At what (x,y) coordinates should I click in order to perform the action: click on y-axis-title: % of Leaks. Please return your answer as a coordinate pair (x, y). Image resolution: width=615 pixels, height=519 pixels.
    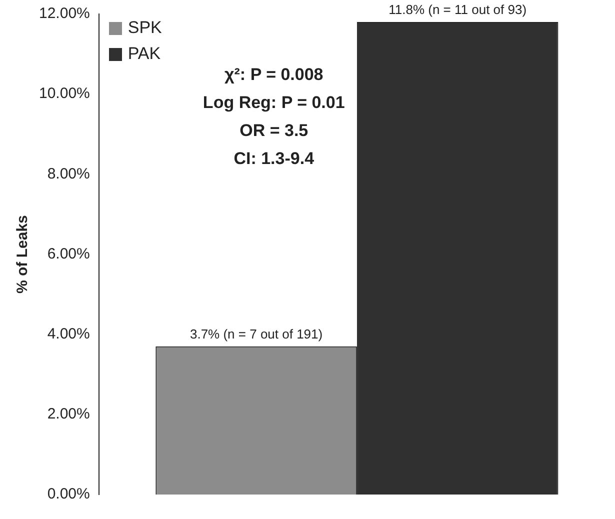
    Looking at the image, I should click on (23, 254).